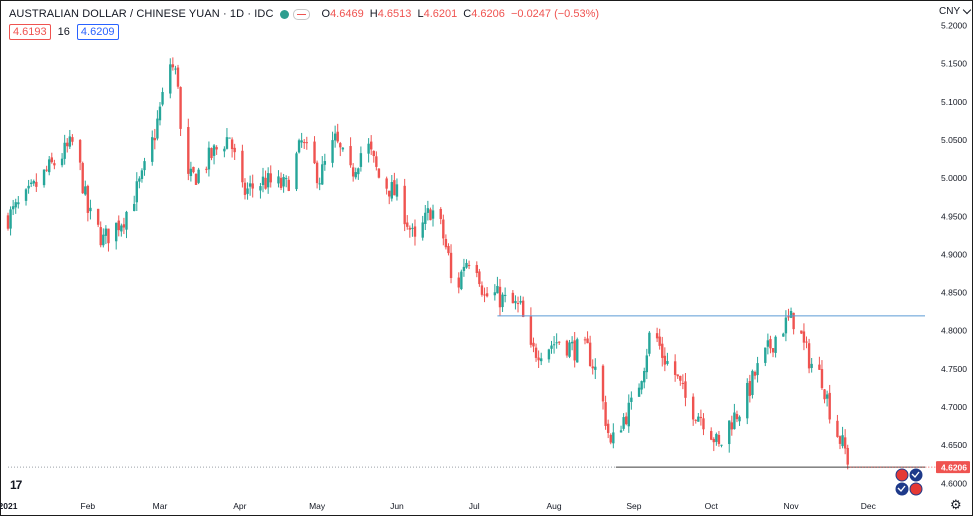 This screenshot has height=518, width=975. What do you see at coordinates (955, 11) in the screenshot?
I see `currency-selector: CNY` at bounding box center [955, 11].